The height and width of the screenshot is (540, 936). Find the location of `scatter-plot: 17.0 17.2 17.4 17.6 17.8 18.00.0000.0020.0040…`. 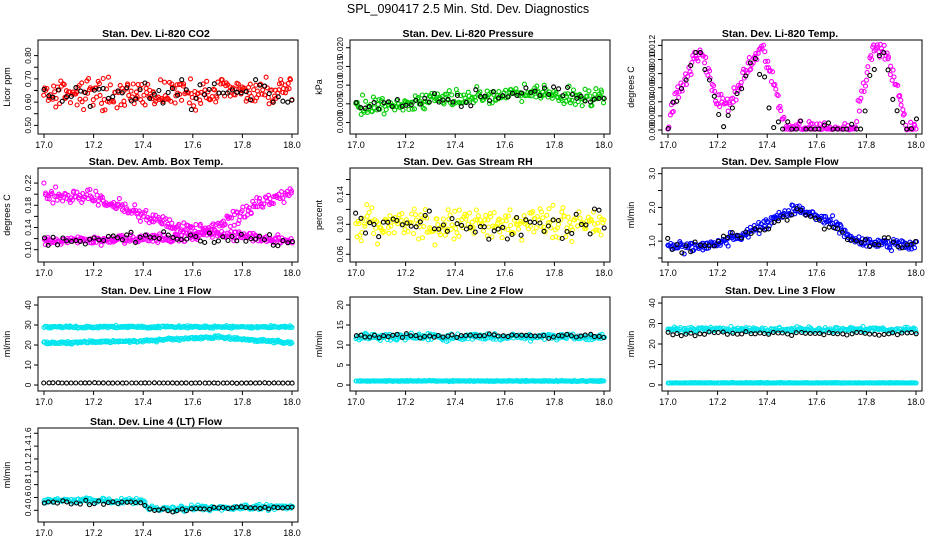

scatter-plot: 17.0 17.2 17.4 17.6 17.8 18.00.0000.0020.0040… is located at coordinates (775, 92).